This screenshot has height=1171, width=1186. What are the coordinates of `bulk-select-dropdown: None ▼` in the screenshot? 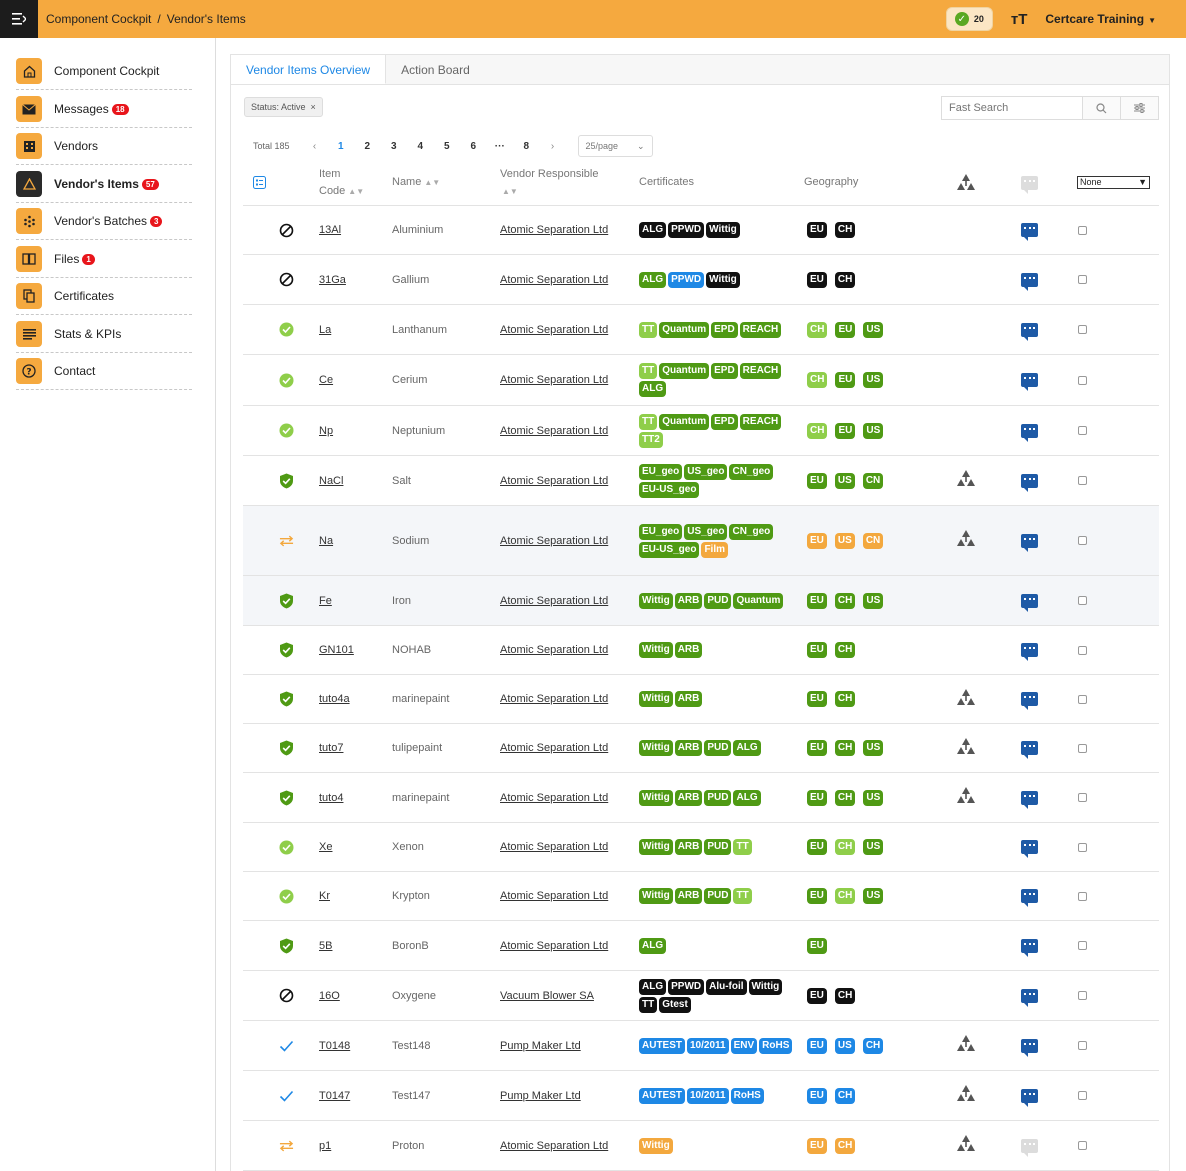 It's located at (1113, 182).